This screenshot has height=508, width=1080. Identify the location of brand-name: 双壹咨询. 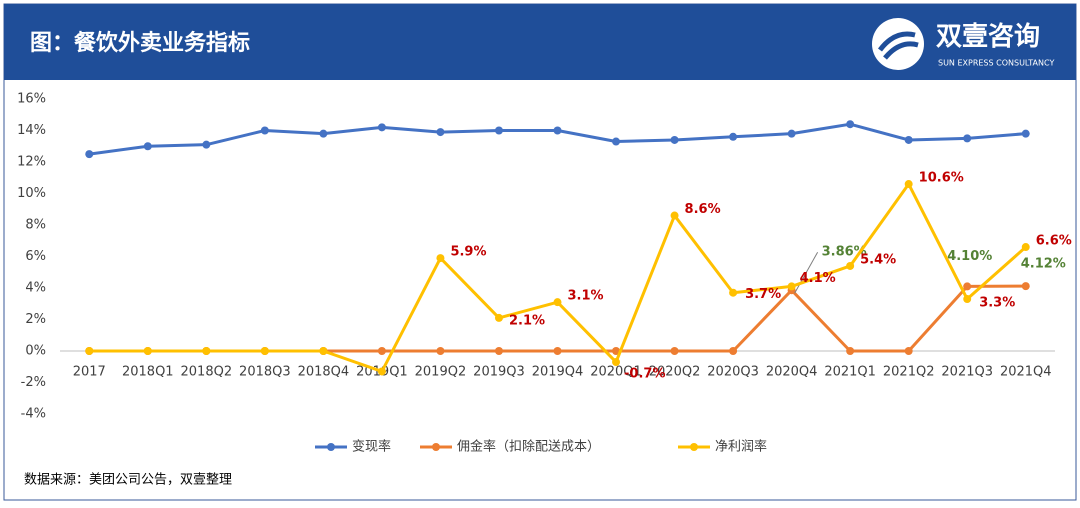
(988, 36).